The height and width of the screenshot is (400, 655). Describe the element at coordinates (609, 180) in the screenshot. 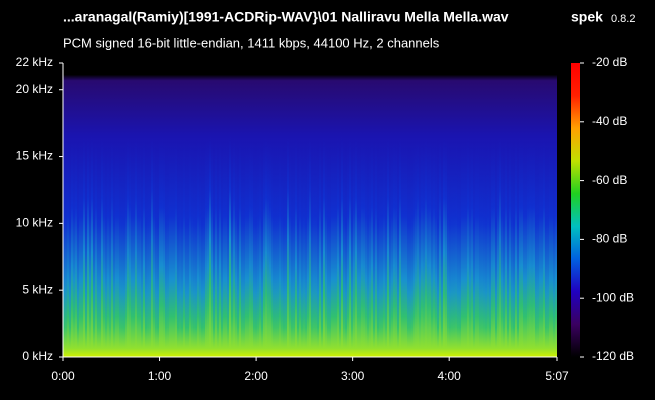

I see `colorbar-tick-label: -60 dB` at that location.